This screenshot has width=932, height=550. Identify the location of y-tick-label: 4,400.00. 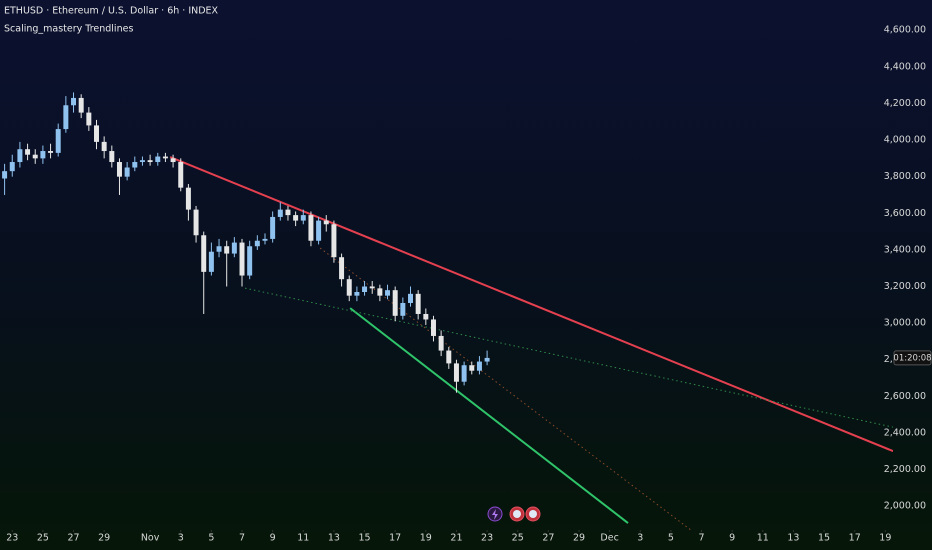
(905, 66).